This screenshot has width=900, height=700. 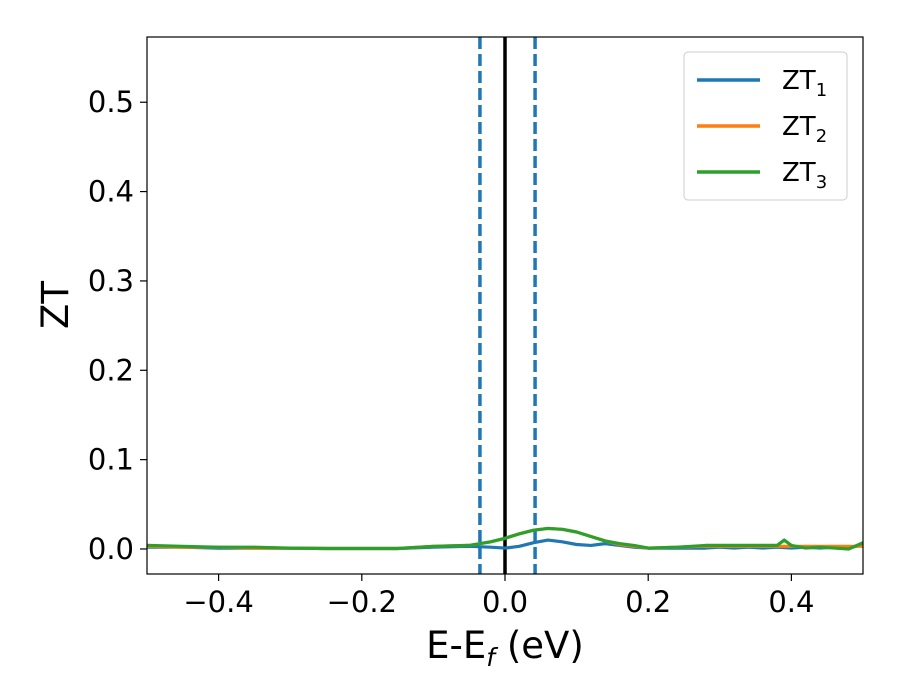 I want to click on x-axis-ticks: −0.4 −0.2 0.0 0.2 0.4, so click(x=498, y=596).